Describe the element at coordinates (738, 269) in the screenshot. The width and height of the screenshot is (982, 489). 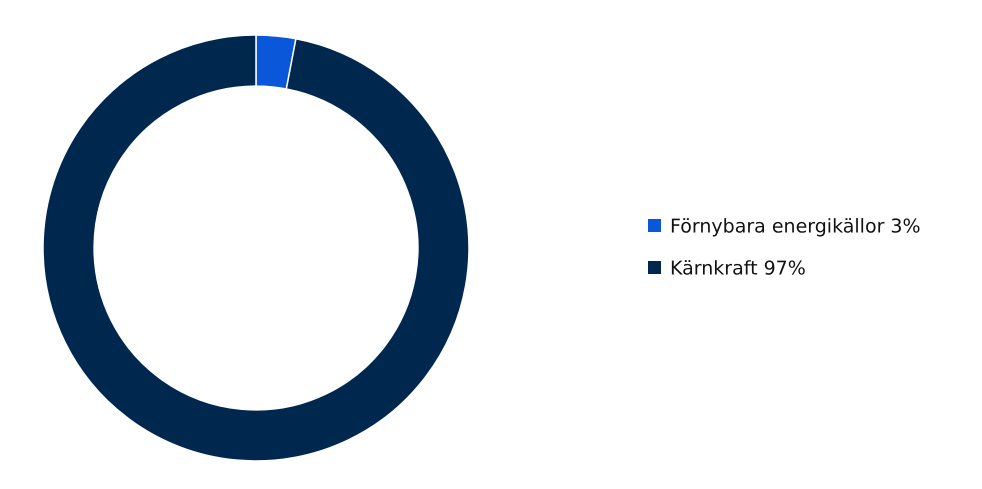
I see `legend-label: Kärnkraft 97%` at that location.